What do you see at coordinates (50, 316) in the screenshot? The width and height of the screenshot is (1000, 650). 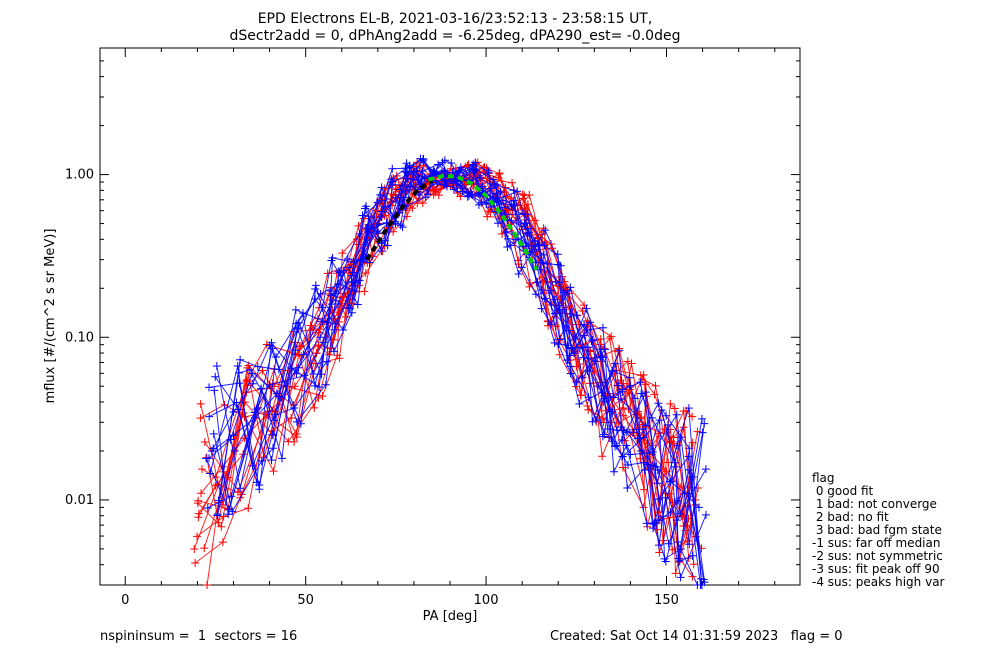 I see `y-axis-label: mflux [#/(cm^2 s sr MeV)]` at bounding box center [50, 316].